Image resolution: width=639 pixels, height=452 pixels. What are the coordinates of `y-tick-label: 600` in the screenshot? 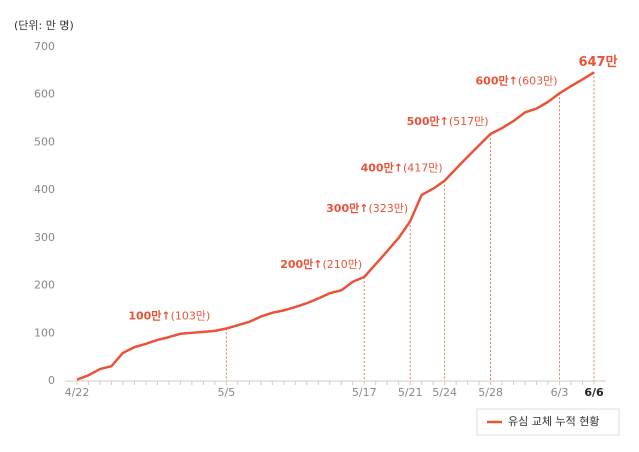 It's located at (44, 94).